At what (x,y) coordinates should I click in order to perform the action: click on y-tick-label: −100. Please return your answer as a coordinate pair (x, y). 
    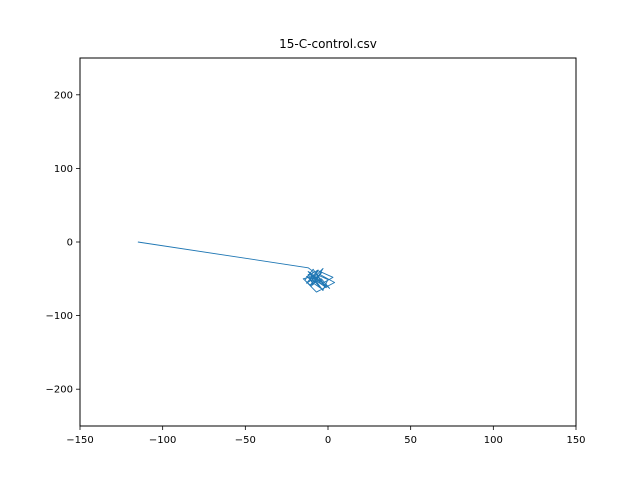
    Looking at the image, I should click on (59, 316).